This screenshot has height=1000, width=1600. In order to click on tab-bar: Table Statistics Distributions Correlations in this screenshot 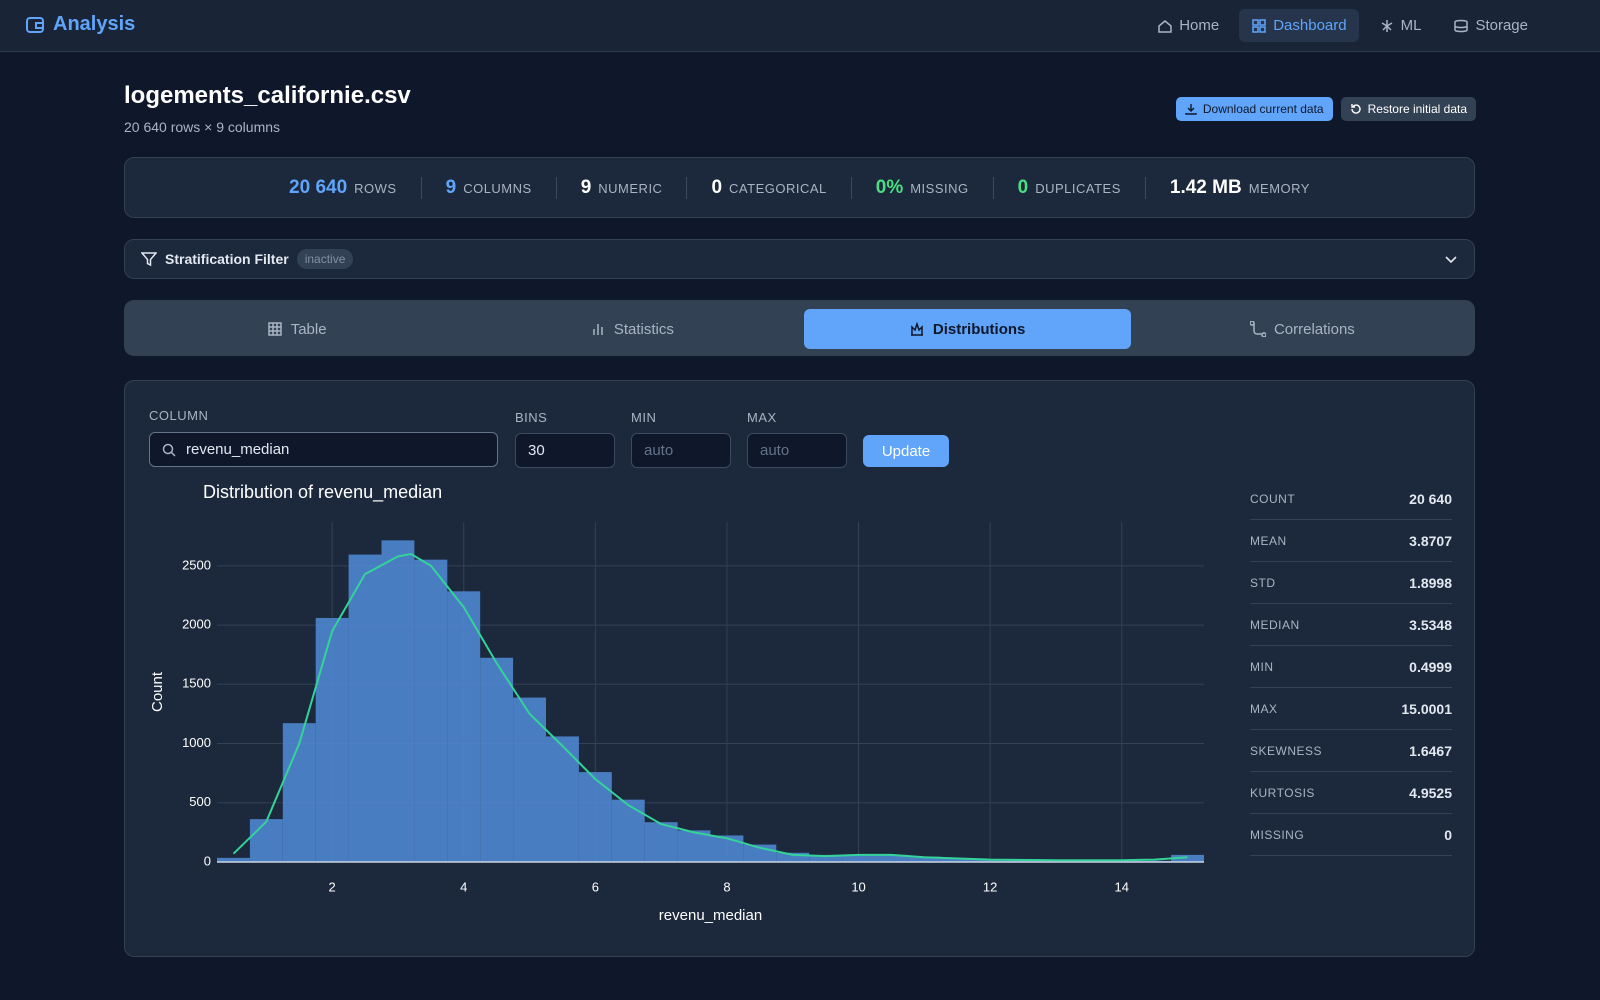, I will do `click(799, 328)`.